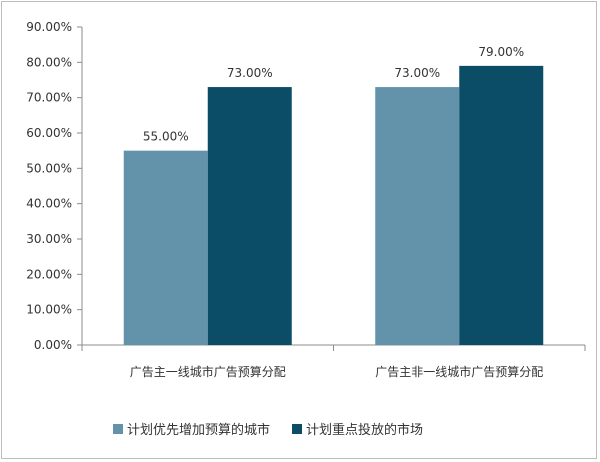 This screenshot has height=462, width=600. Describe the element at coordinates (459, 371) in the screenshot. I see `x-category-label: 广告主非一线城市广告预算分配` at that location.